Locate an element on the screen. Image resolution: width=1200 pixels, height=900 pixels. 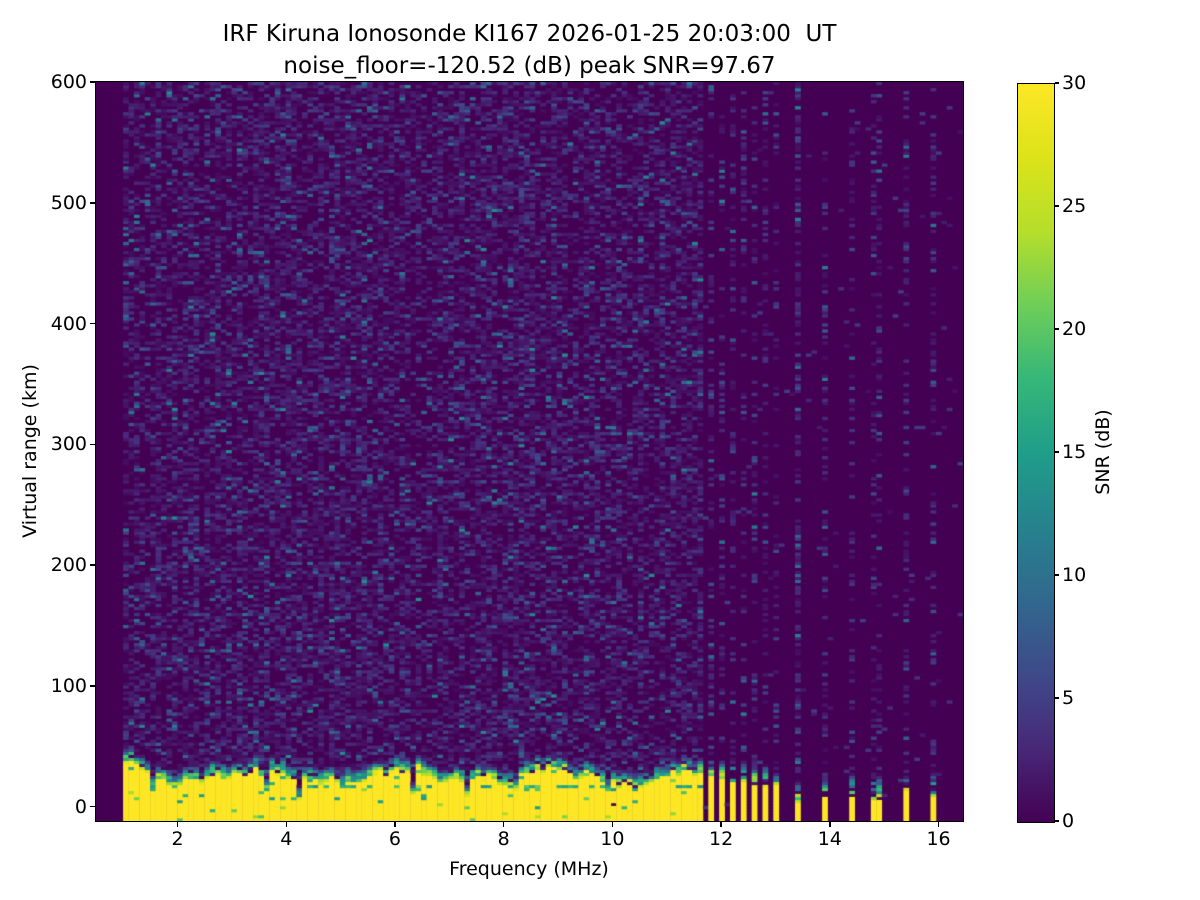
y-tick-label: 100 is located at coordinates (68, 685).